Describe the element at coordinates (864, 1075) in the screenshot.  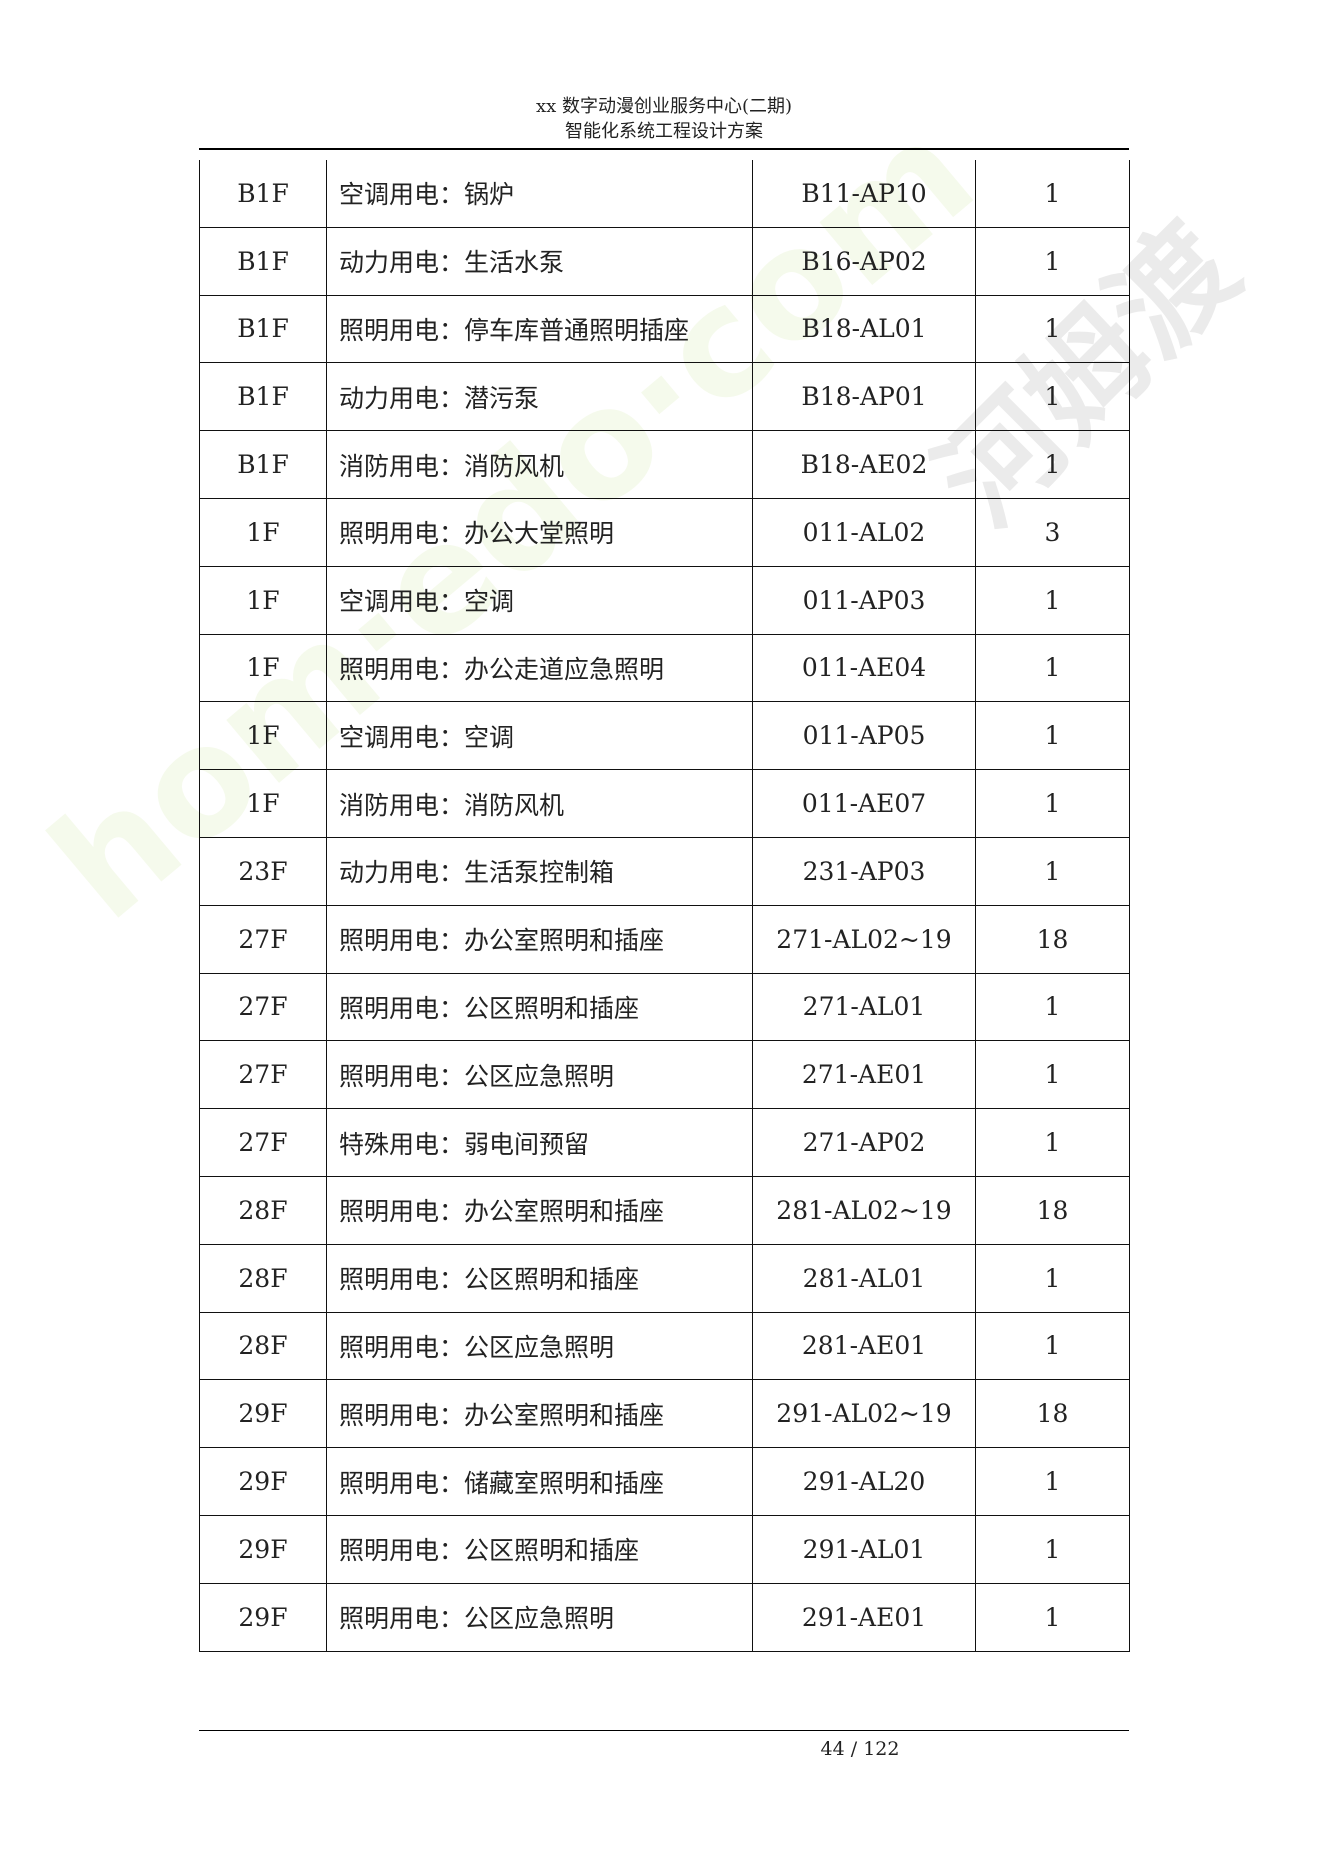
I see `code-cell: 271-AE01` at that location.